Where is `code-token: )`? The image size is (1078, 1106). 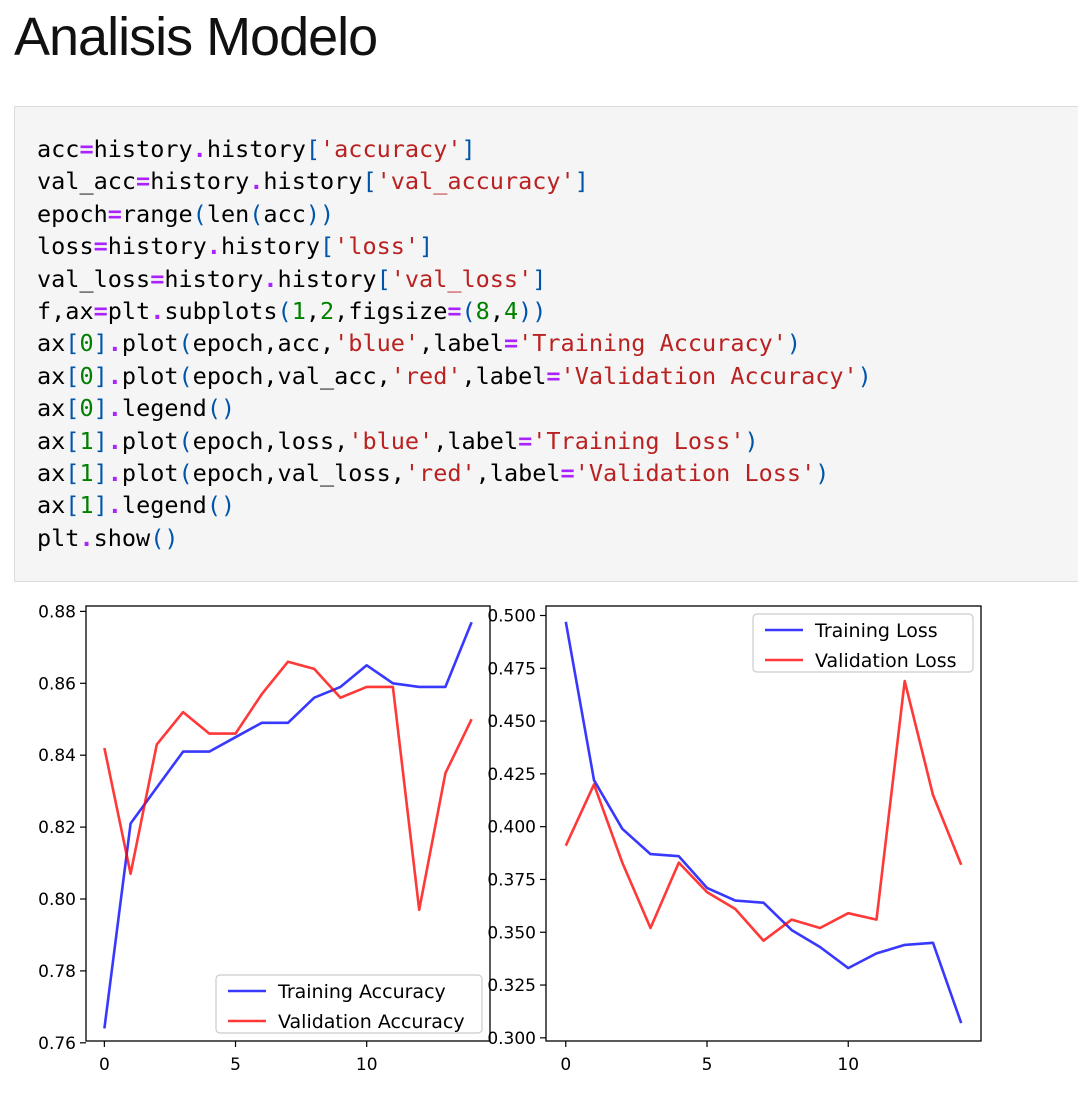
code-token: ) is located at coordinates (794, 343).